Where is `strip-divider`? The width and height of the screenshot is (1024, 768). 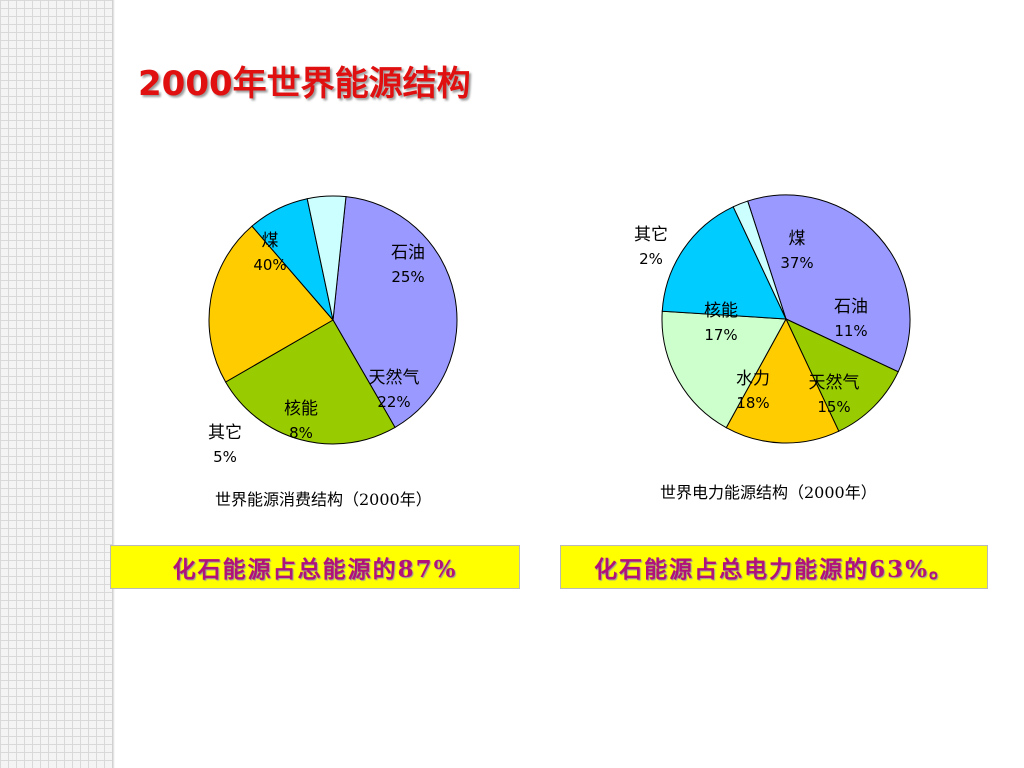
strip-divider is located at coordinates (113, 384).